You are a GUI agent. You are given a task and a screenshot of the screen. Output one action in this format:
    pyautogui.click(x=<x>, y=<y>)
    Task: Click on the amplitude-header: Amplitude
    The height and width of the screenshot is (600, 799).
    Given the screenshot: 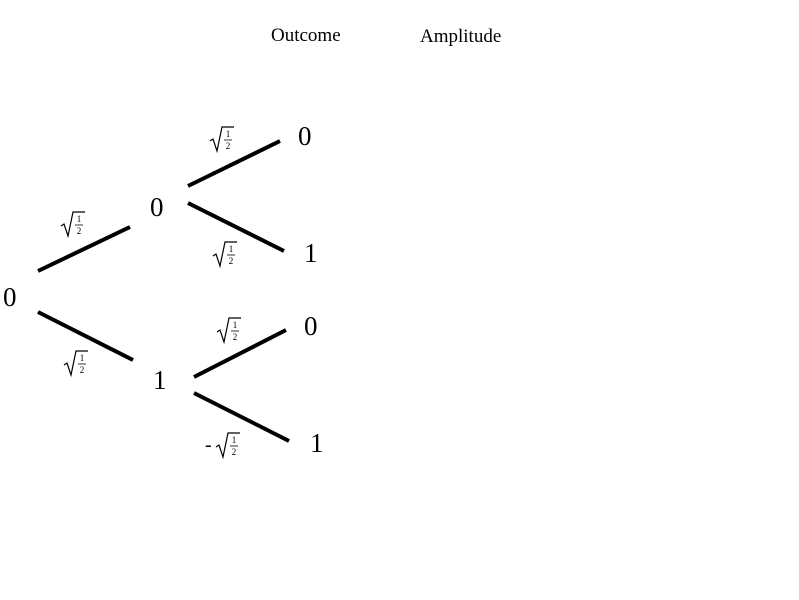 What is the action you would take?
    pyautogui.click(x=461, y=36)
    